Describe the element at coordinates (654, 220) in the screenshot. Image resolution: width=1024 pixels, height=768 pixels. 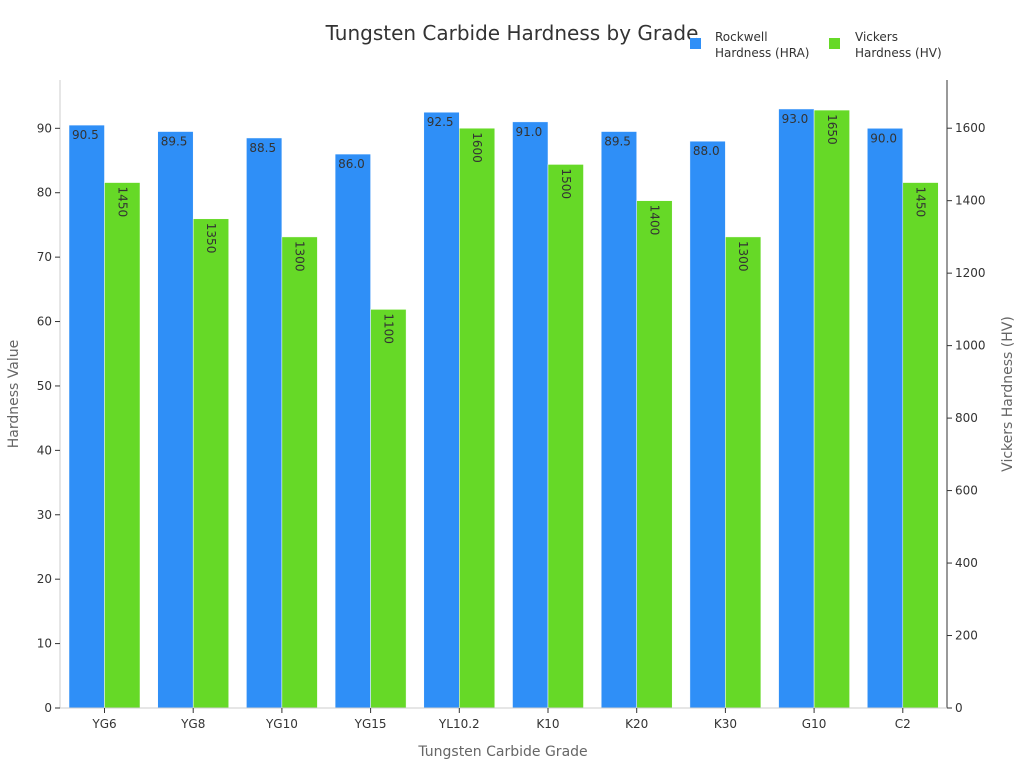
I see `data-label-vickers-k20: 1400` at that location.